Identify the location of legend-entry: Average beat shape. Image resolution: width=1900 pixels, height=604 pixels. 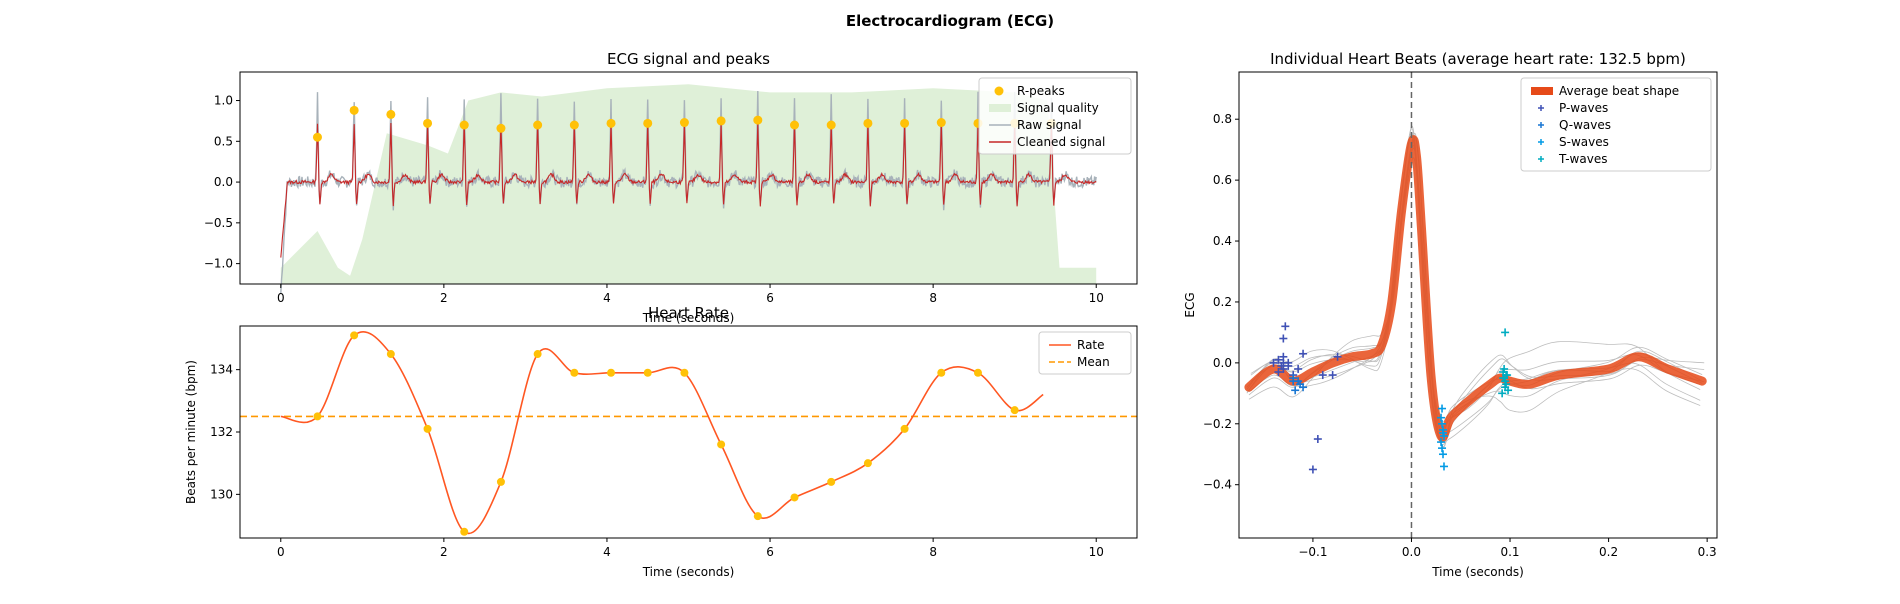
(1605, 91).